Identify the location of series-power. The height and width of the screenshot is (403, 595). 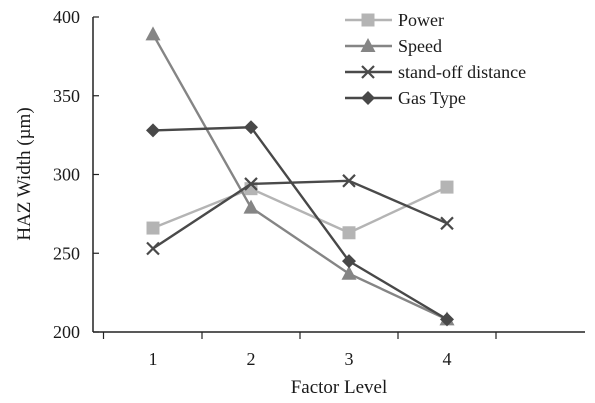
(300, 210).